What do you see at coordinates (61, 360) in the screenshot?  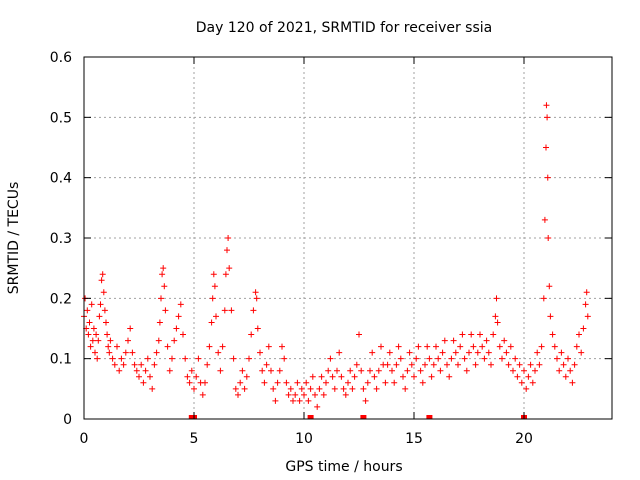 I see `y-tick-label: 0.1` at bounding box center [61, 360].